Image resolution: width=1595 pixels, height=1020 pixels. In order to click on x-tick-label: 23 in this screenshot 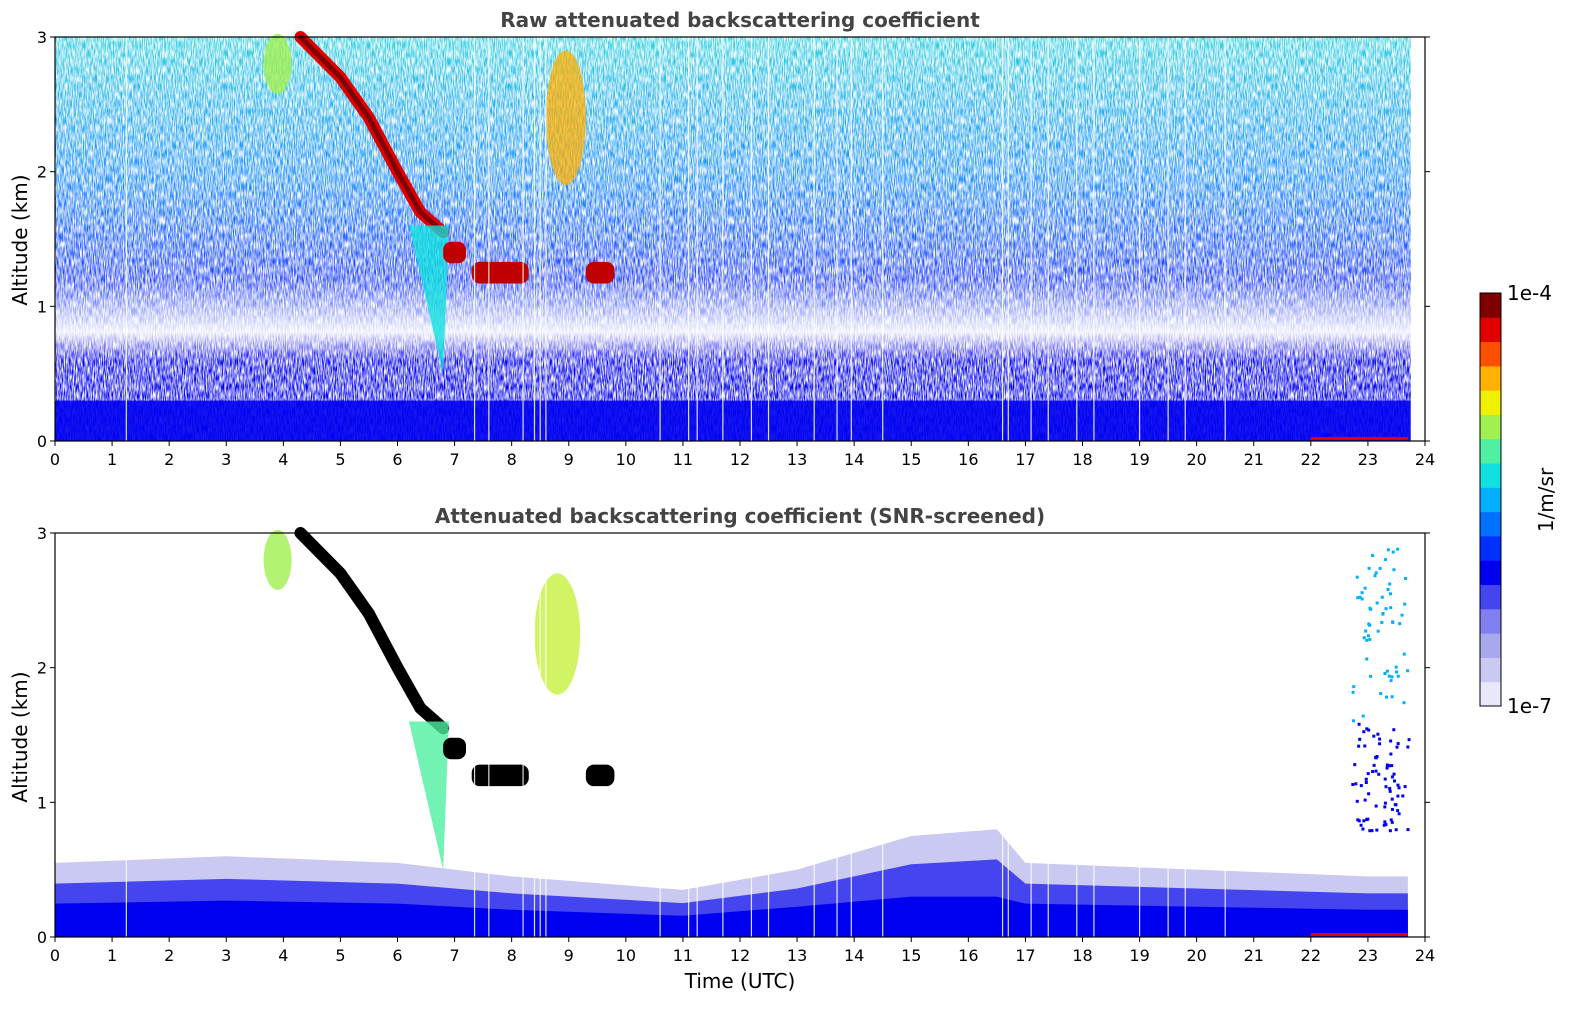, I will do `click(1368, 459)`.